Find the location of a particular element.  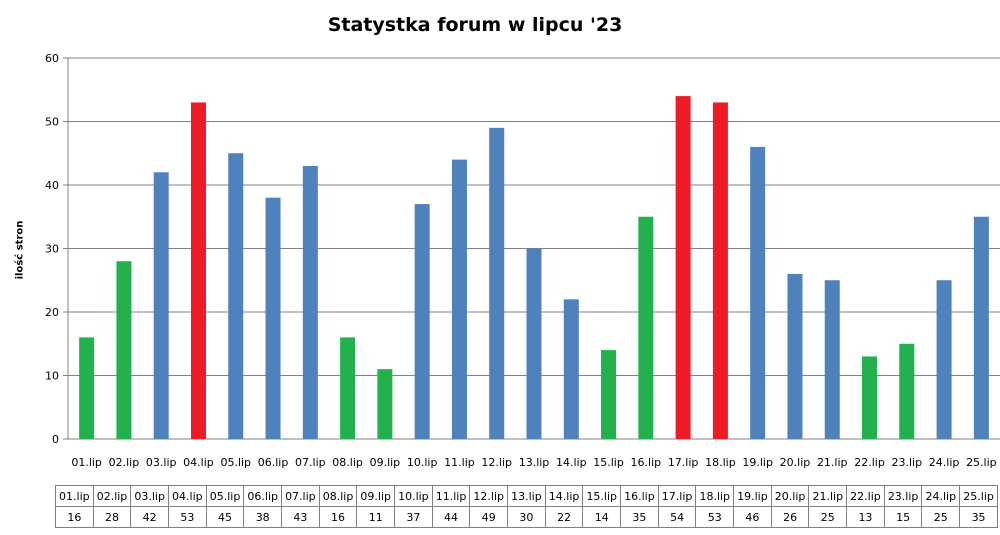

x-tick-label: 02.lip is located at coordinates (124, 462).